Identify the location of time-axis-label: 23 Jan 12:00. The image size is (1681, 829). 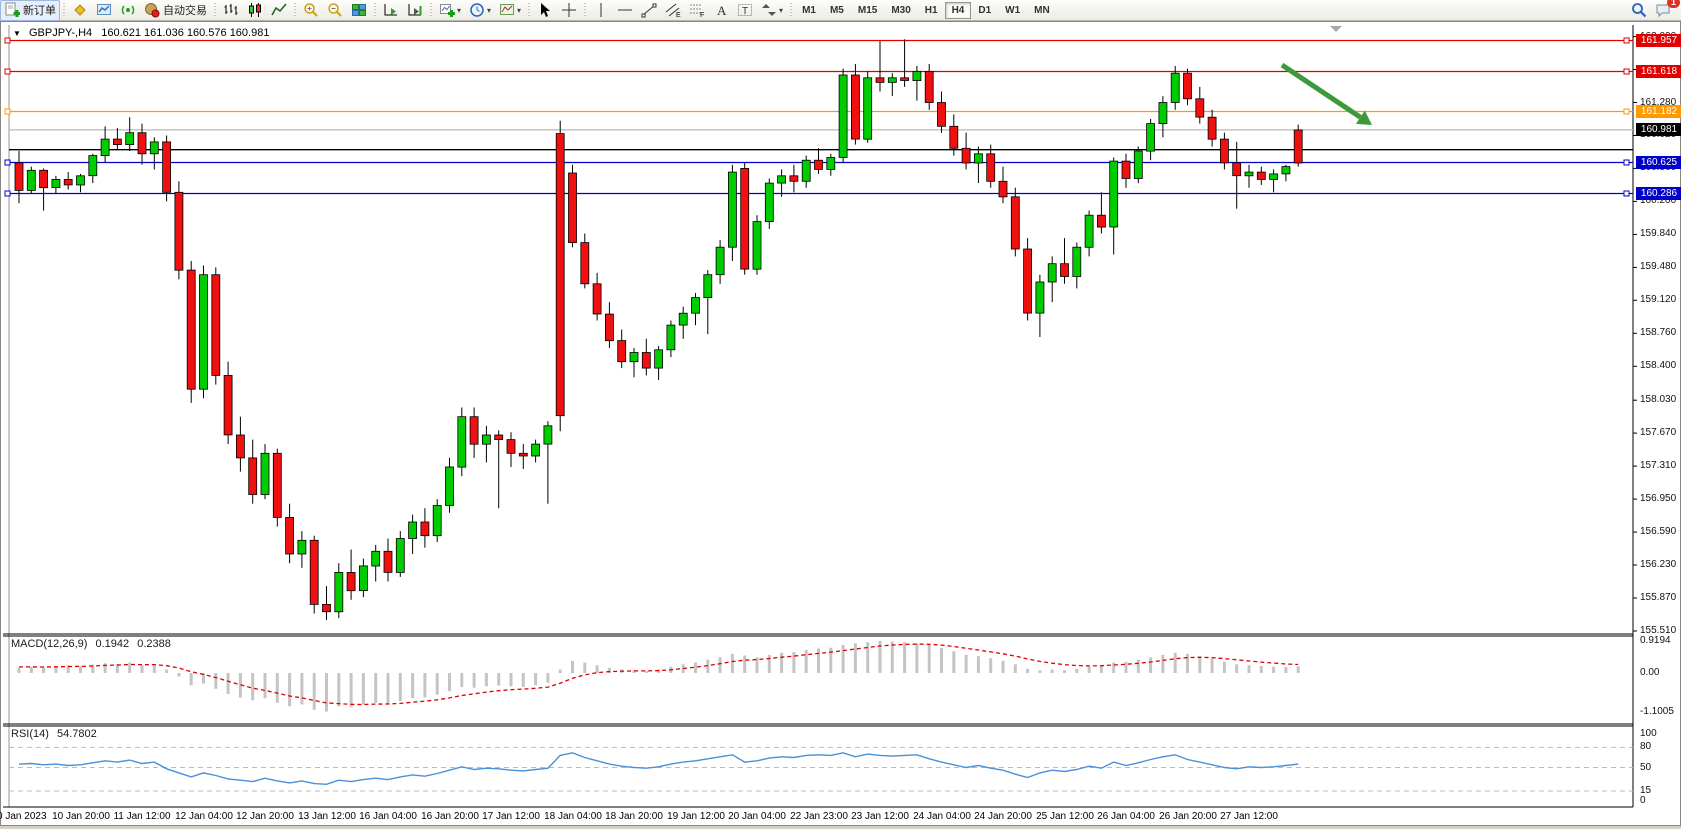
(880, 816).